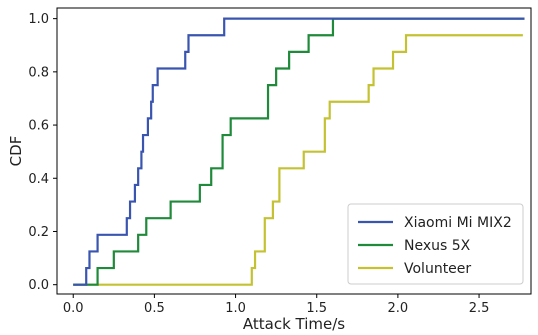  I want to click on y-tick-label: 0.6, so click(38, 126).